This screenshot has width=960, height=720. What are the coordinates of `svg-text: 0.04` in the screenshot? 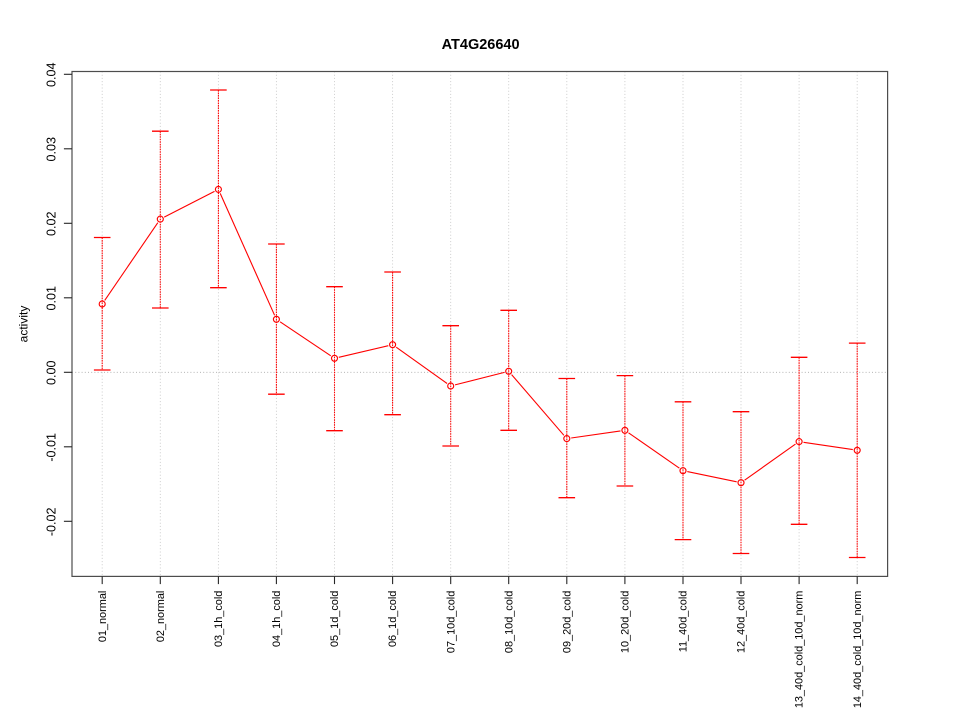 It's located at (52, 75).